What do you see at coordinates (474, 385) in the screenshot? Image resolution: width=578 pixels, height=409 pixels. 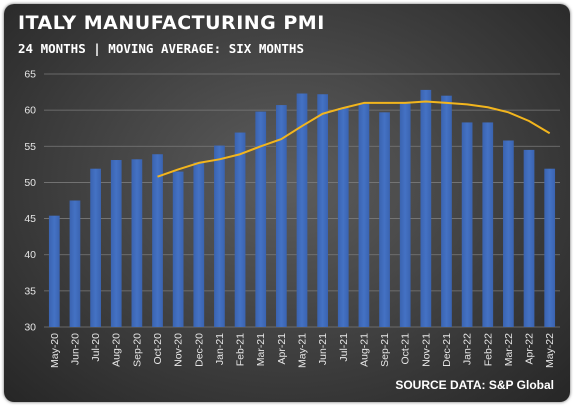 I see `source-note: SOURCE DATA: S&P Global` at bounding box center [474, 385].